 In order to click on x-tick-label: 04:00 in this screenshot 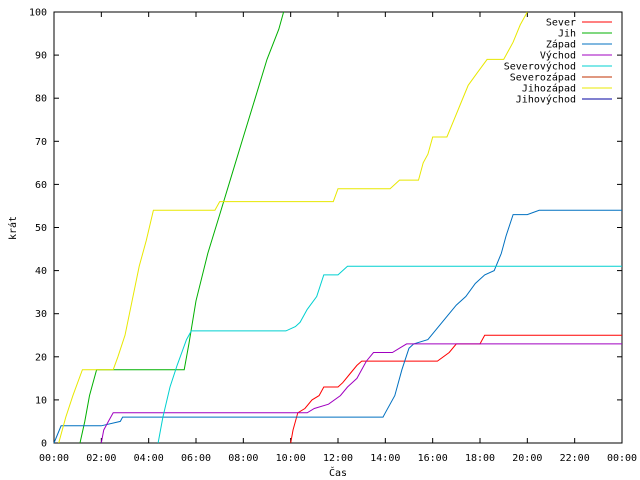, I will do `click(149, 458)`.